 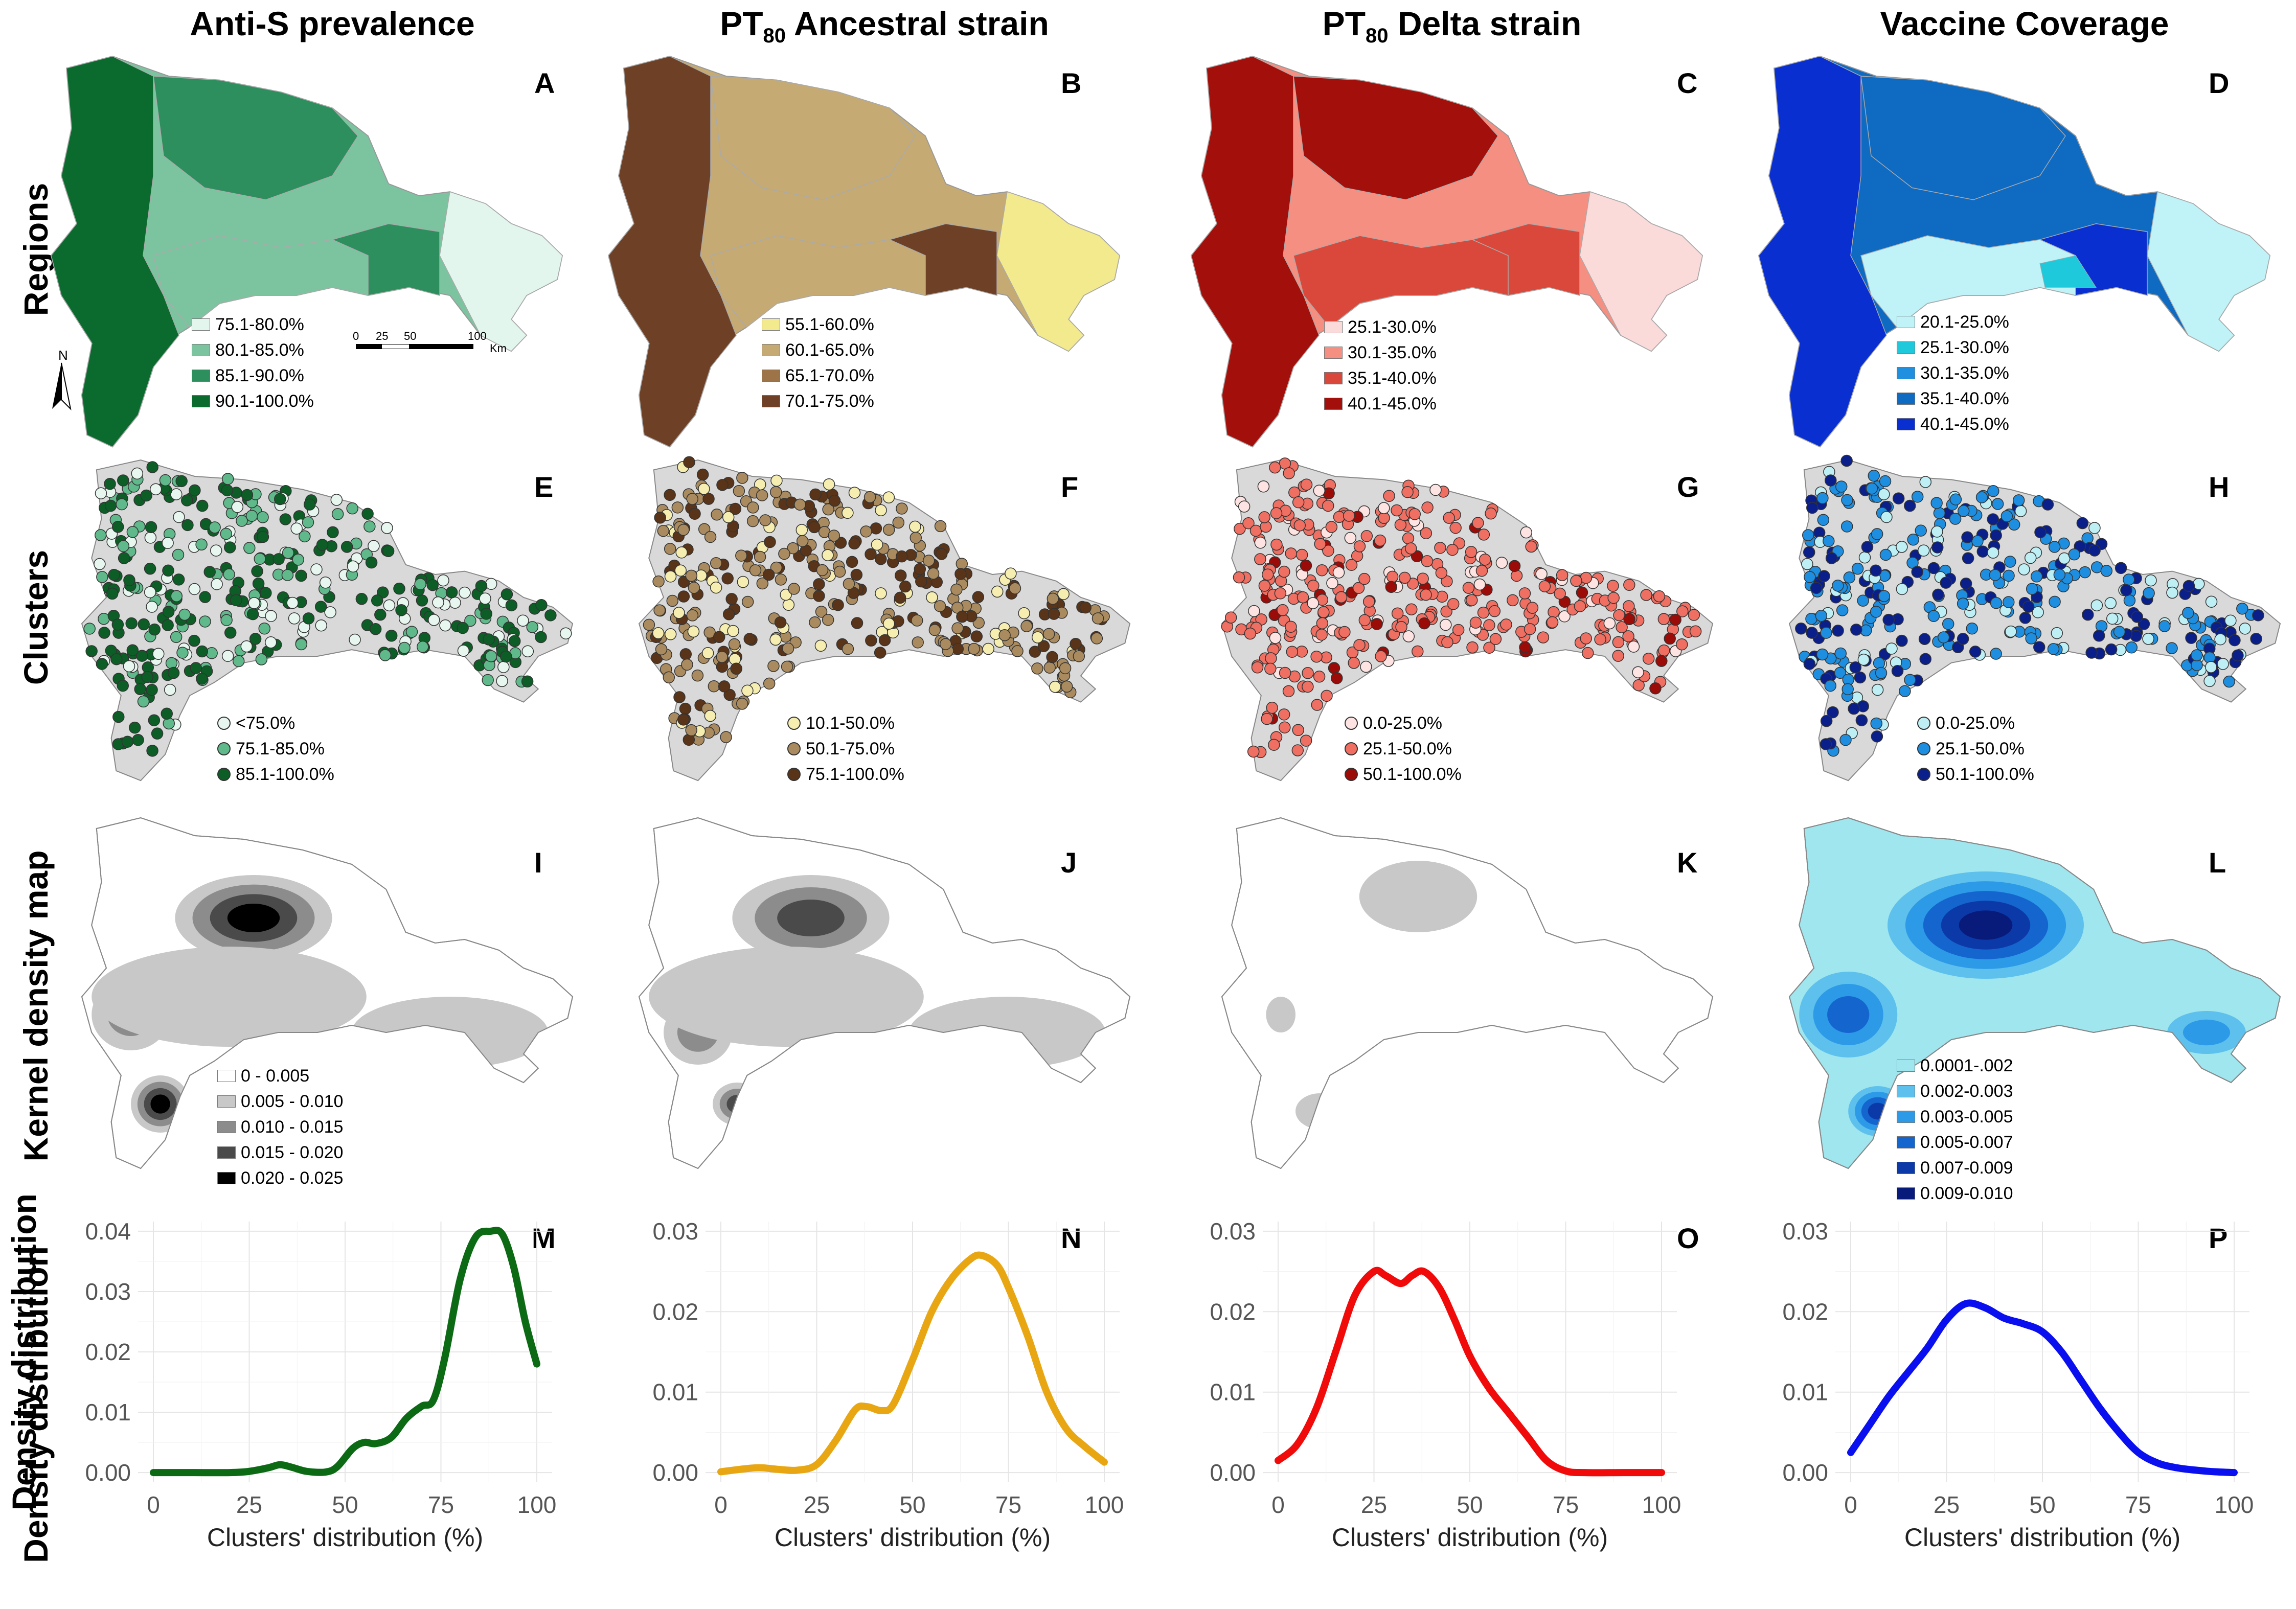 I want to click on panel-letter-j: J, so click(x=1069, y=862).